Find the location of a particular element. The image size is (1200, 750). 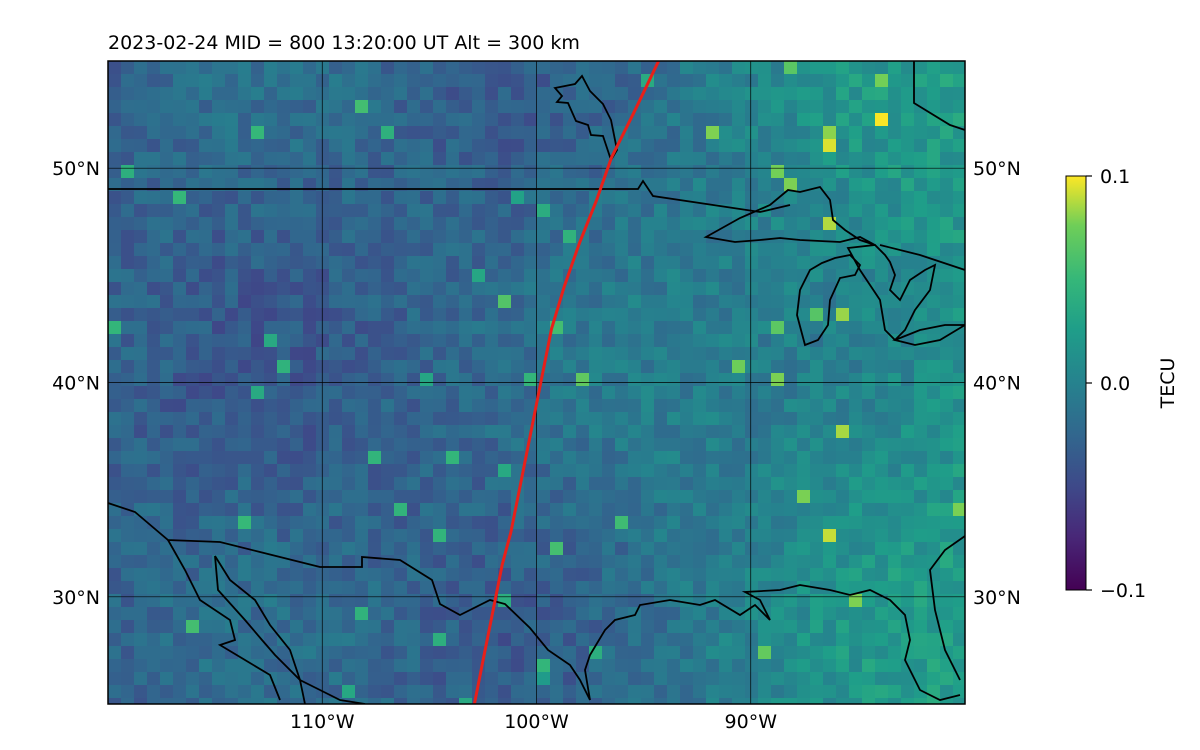

lake-superior is located at coordinates (789, 215).